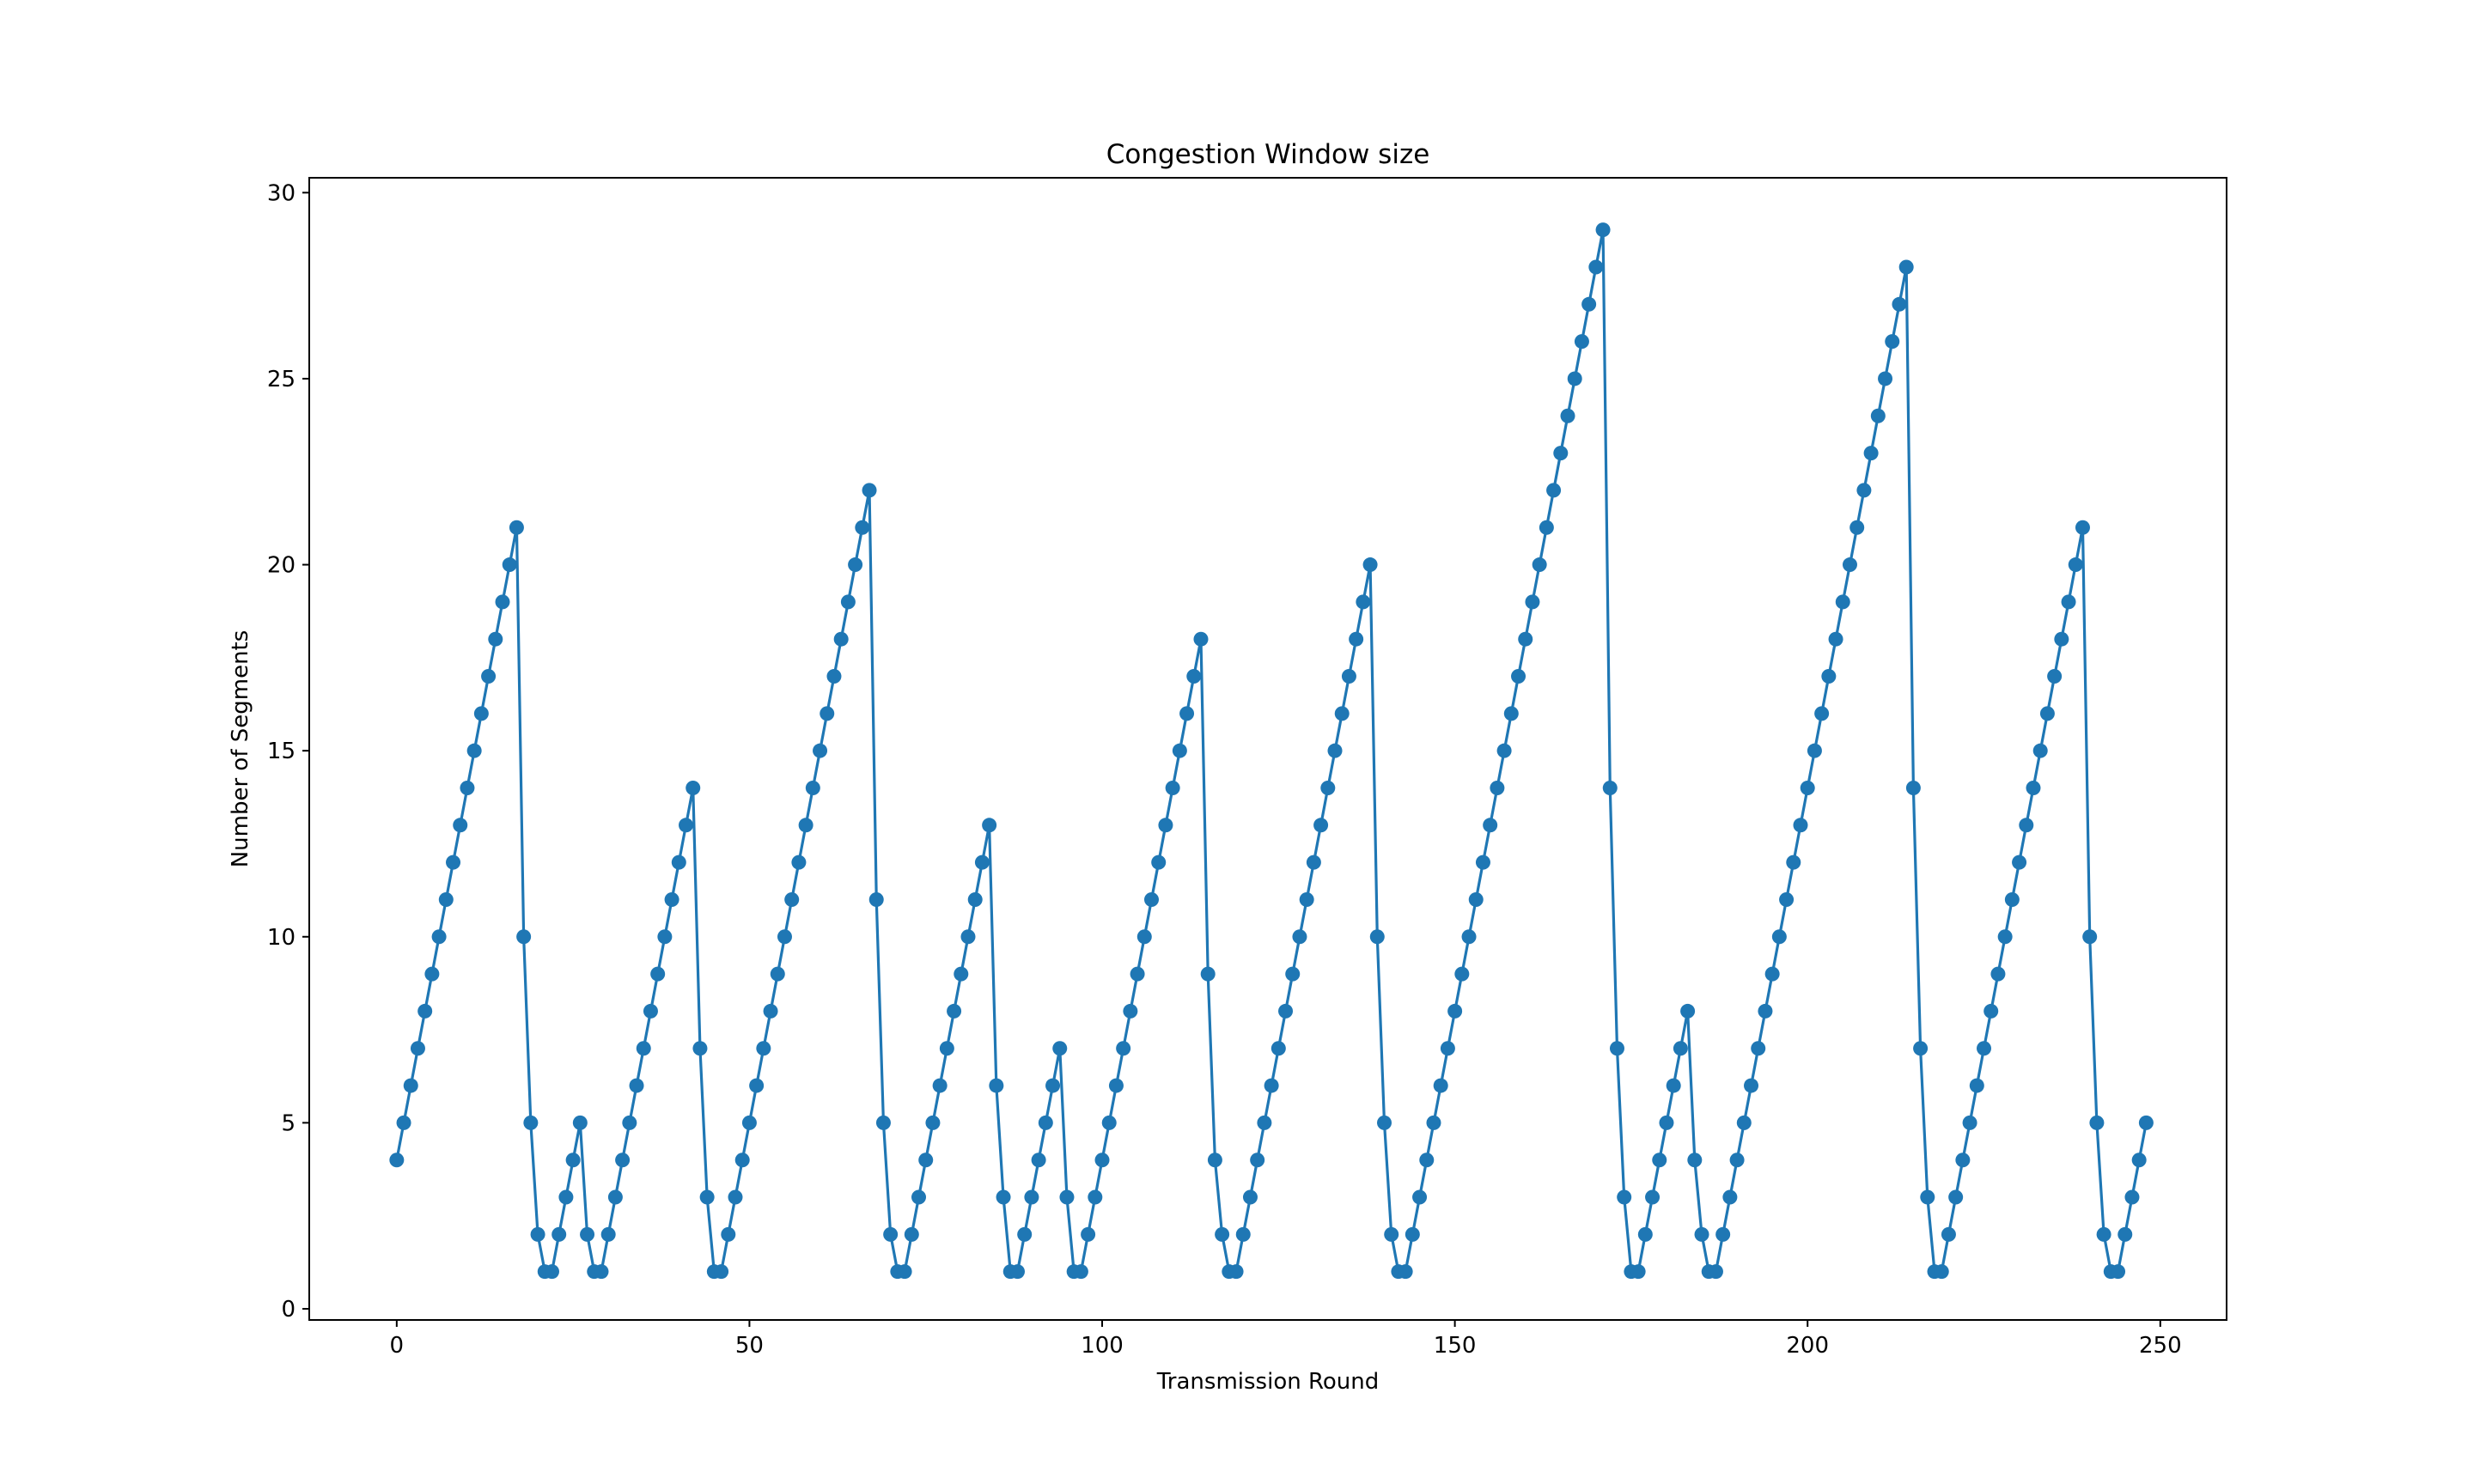 This screenshot has height=1484, width=2474. I want to click on y-tick-label: 0, so click(288, 1310).